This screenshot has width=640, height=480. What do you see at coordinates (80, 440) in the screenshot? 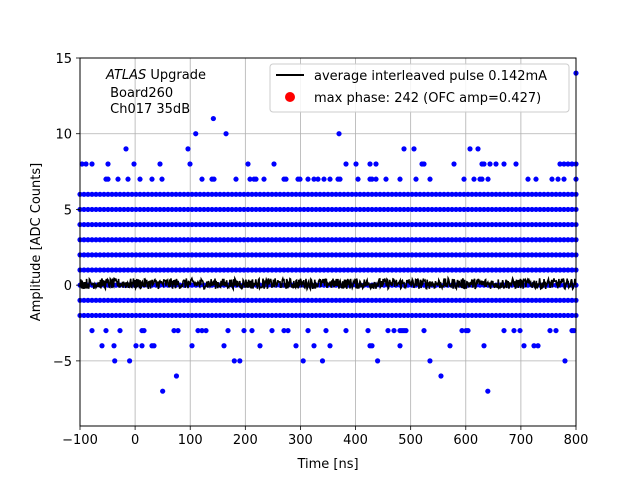
I see `x-tick-label: −100` at bounding box center [80, 440].